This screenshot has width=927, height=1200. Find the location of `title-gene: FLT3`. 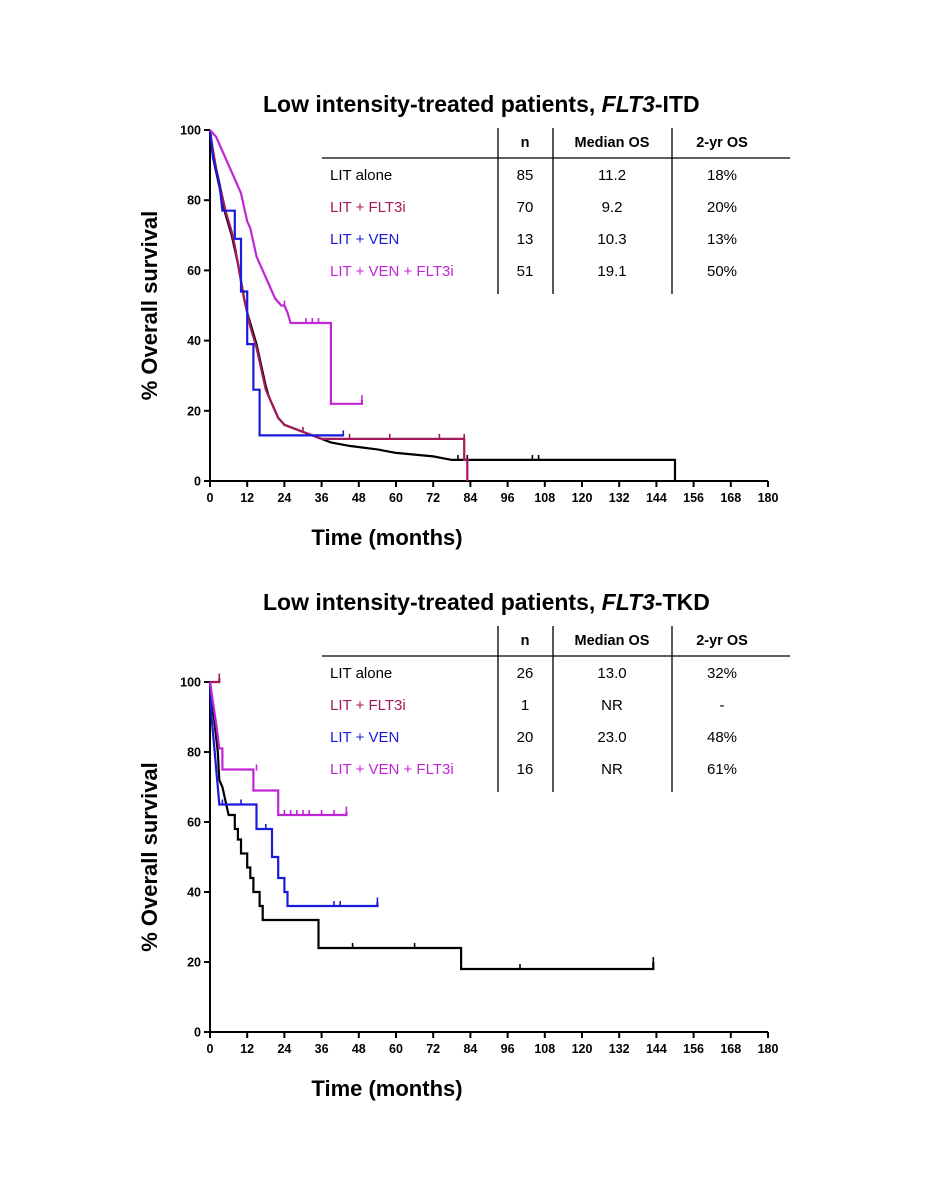

title-gene: FLT3 is located at coordinates (628, 104).